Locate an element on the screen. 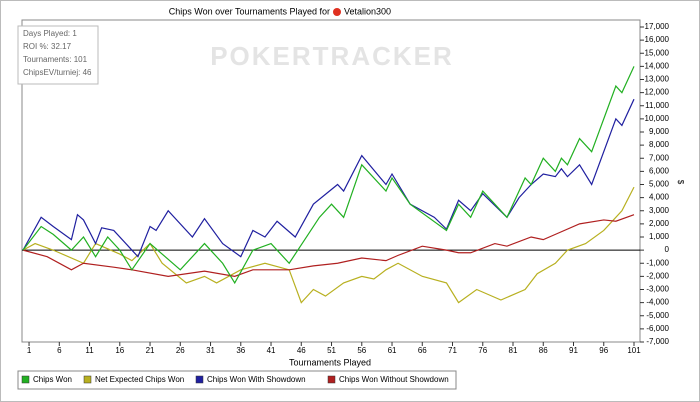 The image size is (700, 402). series-line is located at coordinates (328, 245).